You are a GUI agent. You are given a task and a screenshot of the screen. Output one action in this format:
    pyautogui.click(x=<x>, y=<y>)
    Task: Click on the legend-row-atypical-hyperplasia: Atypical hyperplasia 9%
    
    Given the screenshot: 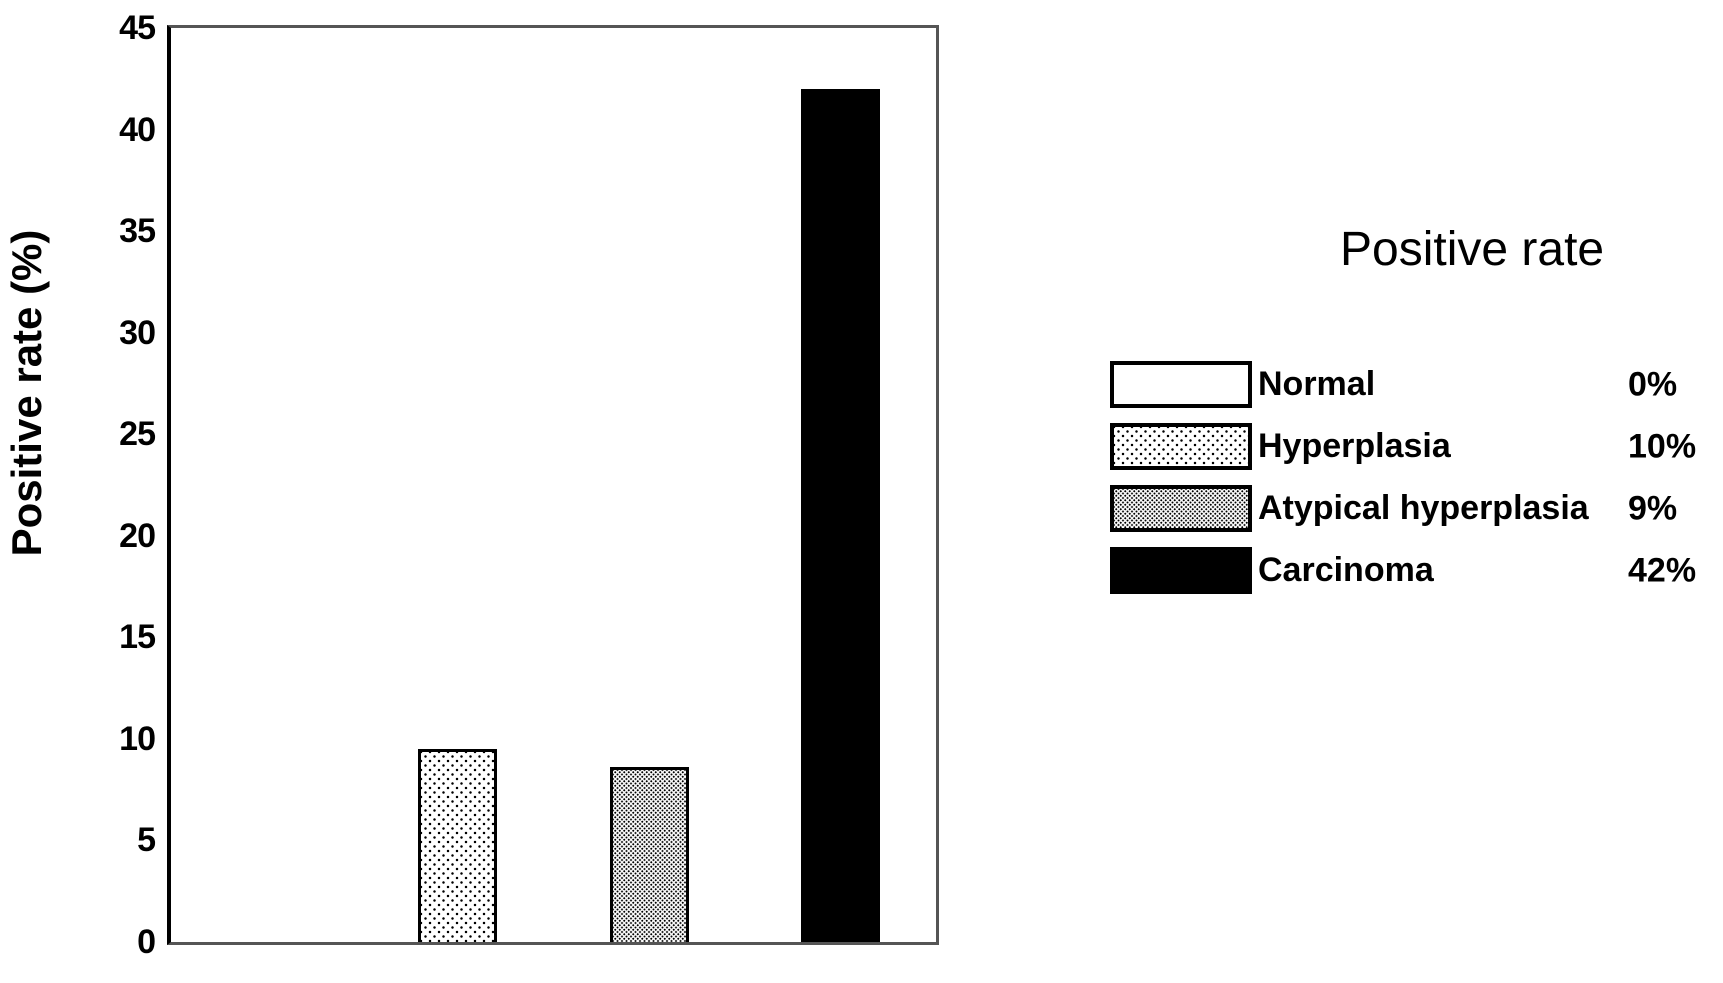 What is the action you would take?
    pyautogui.click(x=1393, y=508)
    